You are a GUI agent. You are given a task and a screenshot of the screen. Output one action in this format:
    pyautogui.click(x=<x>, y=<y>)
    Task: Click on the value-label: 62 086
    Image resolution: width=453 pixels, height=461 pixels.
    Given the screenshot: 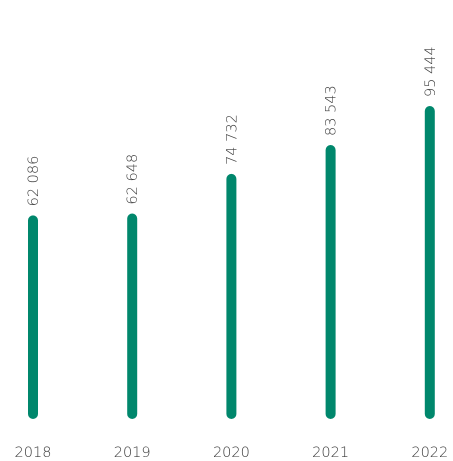 What is the action you would take?
    pyautogui.click(x=34, y=181)
    